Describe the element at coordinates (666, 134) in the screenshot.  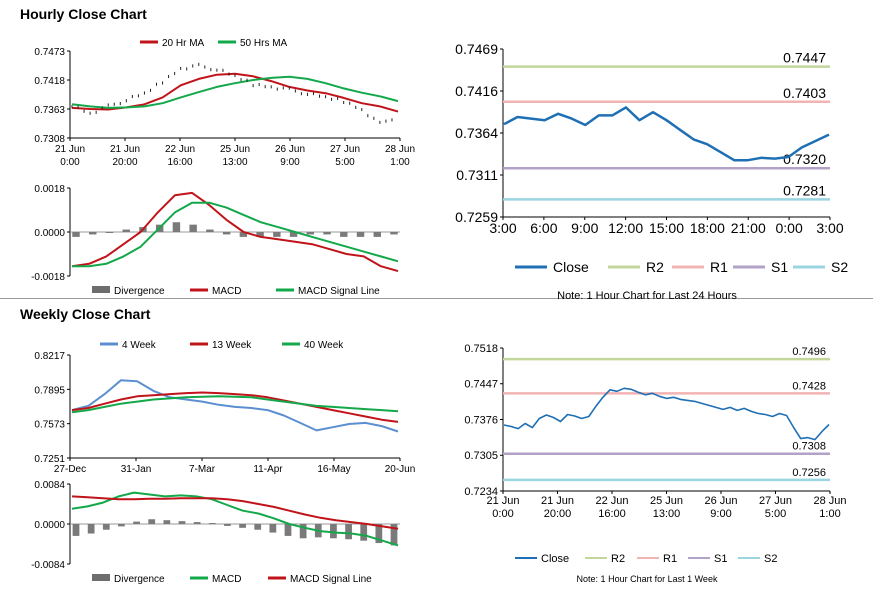
I see `hourly-24h-series-close` at that location.